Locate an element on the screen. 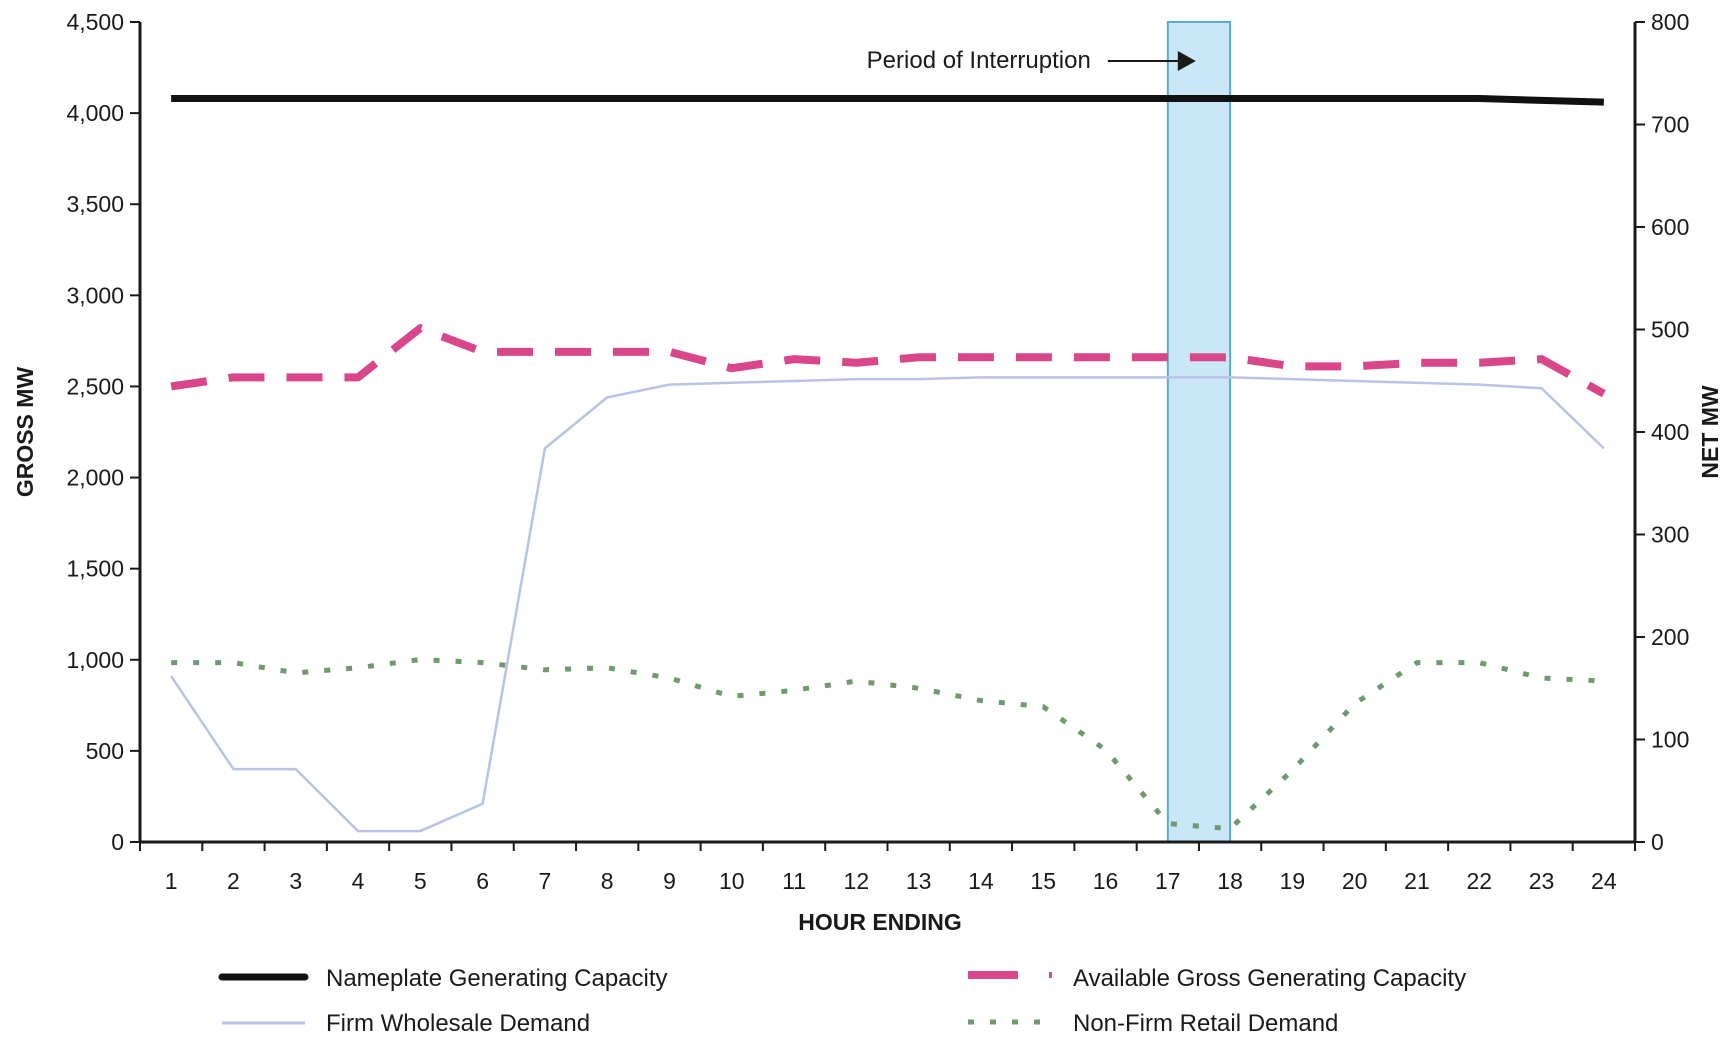 This screenshot has width=1732, height=1038. y-tick-label: 3,500 is located at coordinates (95, 204).